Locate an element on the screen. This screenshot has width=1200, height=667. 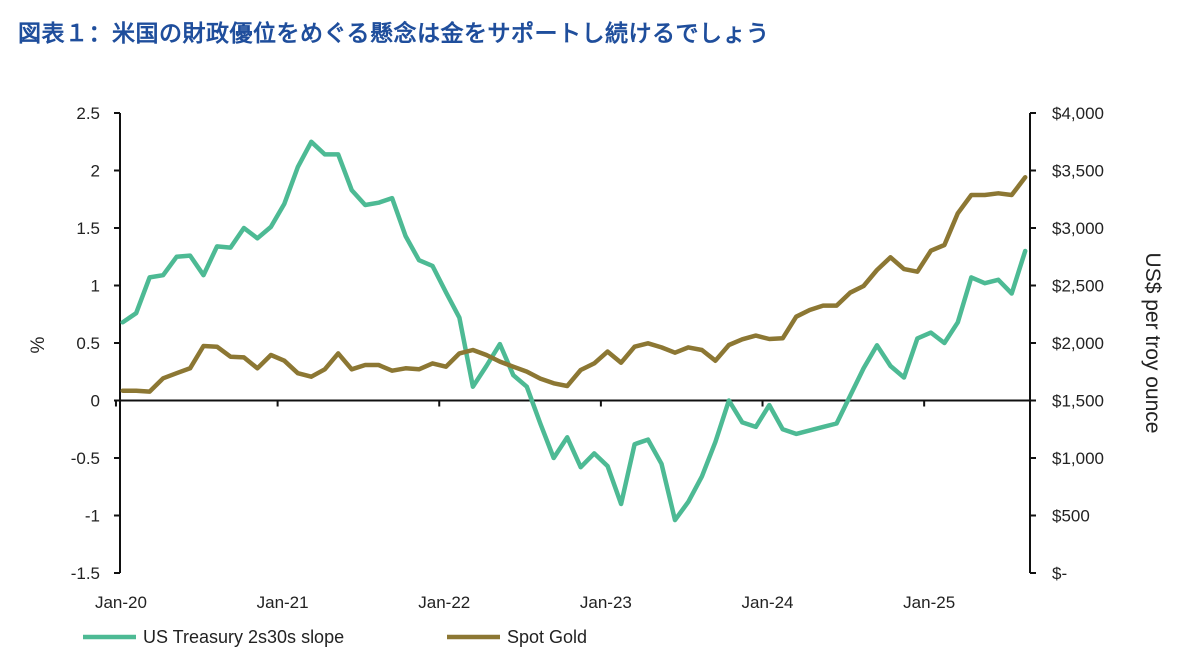
y-tick-label-left: 0 is located at coordinates (95, 401).